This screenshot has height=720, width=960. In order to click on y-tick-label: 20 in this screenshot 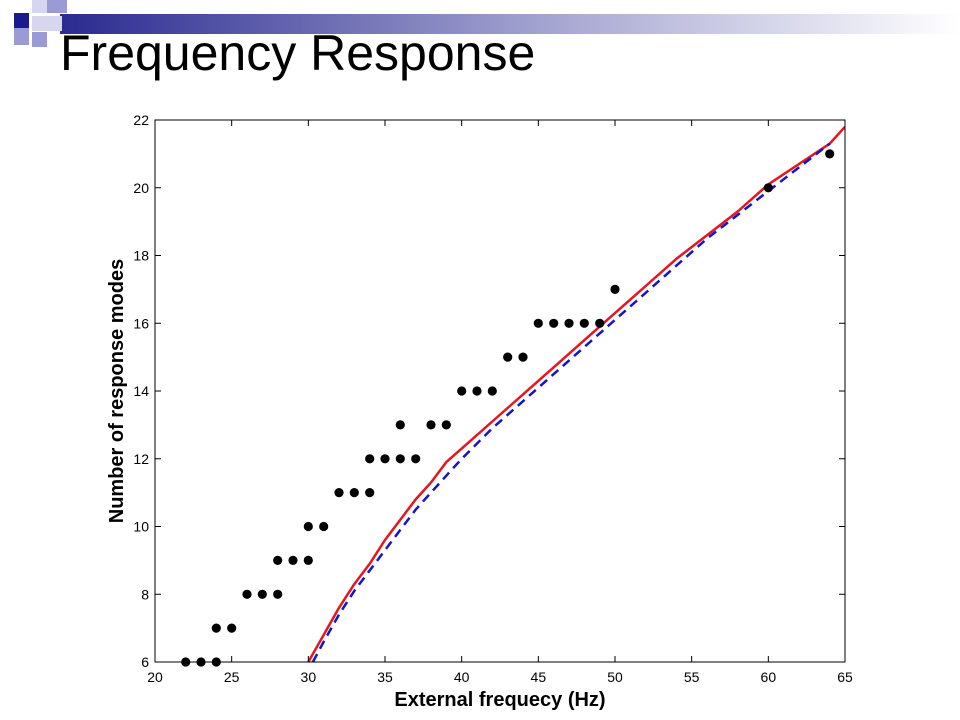, I will do `click(141, 188)`.